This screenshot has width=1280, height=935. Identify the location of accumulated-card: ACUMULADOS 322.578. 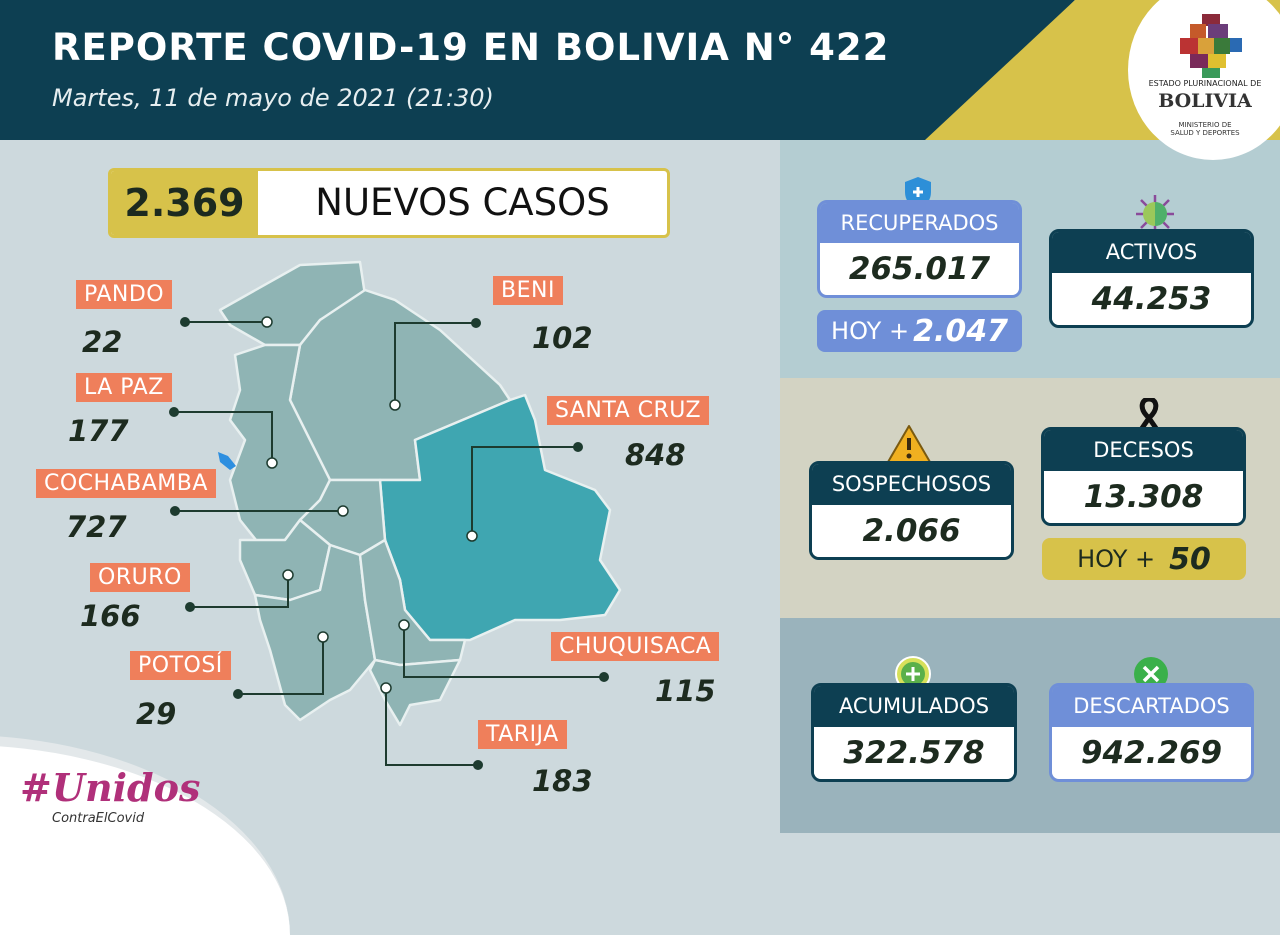
(914, 732).